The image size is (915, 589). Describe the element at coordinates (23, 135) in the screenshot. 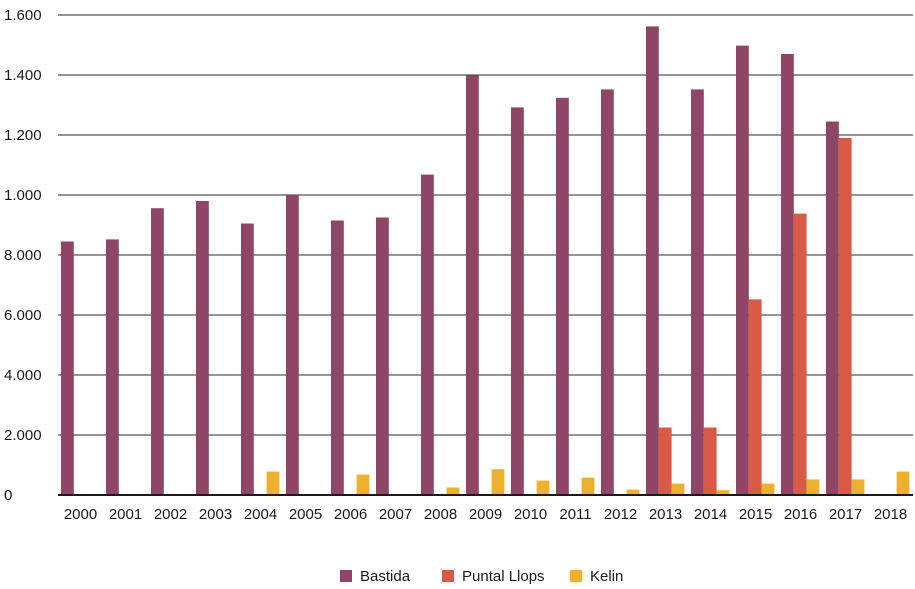

I see `y-tick-label: 1.200` at that location.